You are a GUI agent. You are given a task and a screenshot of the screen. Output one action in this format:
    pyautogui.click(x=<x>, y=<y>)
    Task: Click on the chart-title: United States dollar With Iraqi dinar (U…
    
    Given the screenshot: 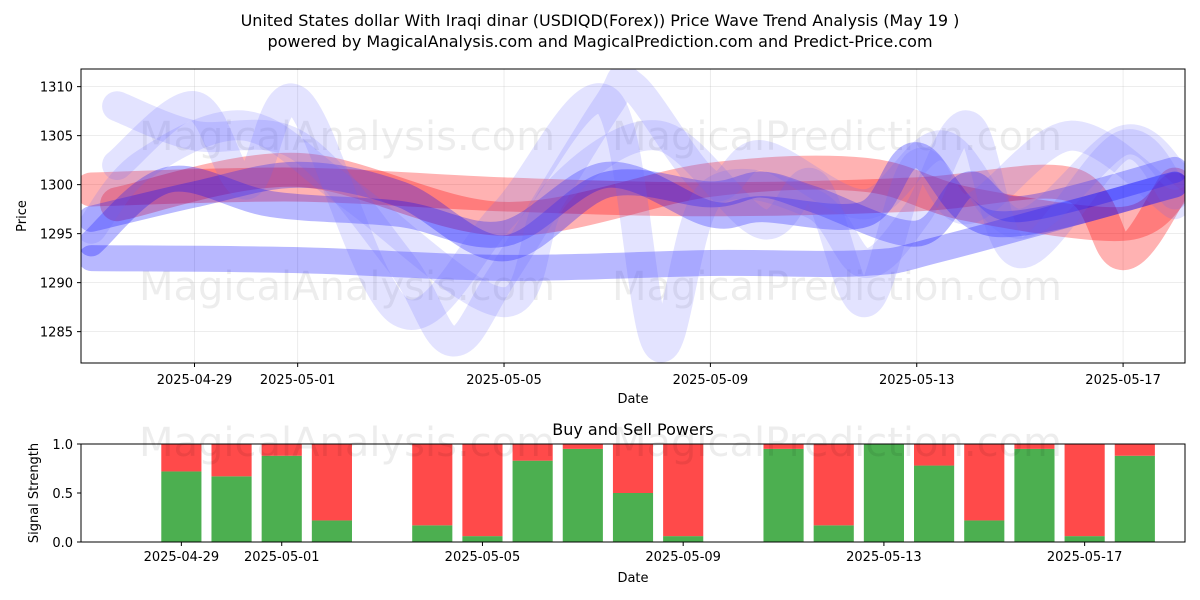 What is the action you would take?
    pyautogui.click(x=600, y=20)
    